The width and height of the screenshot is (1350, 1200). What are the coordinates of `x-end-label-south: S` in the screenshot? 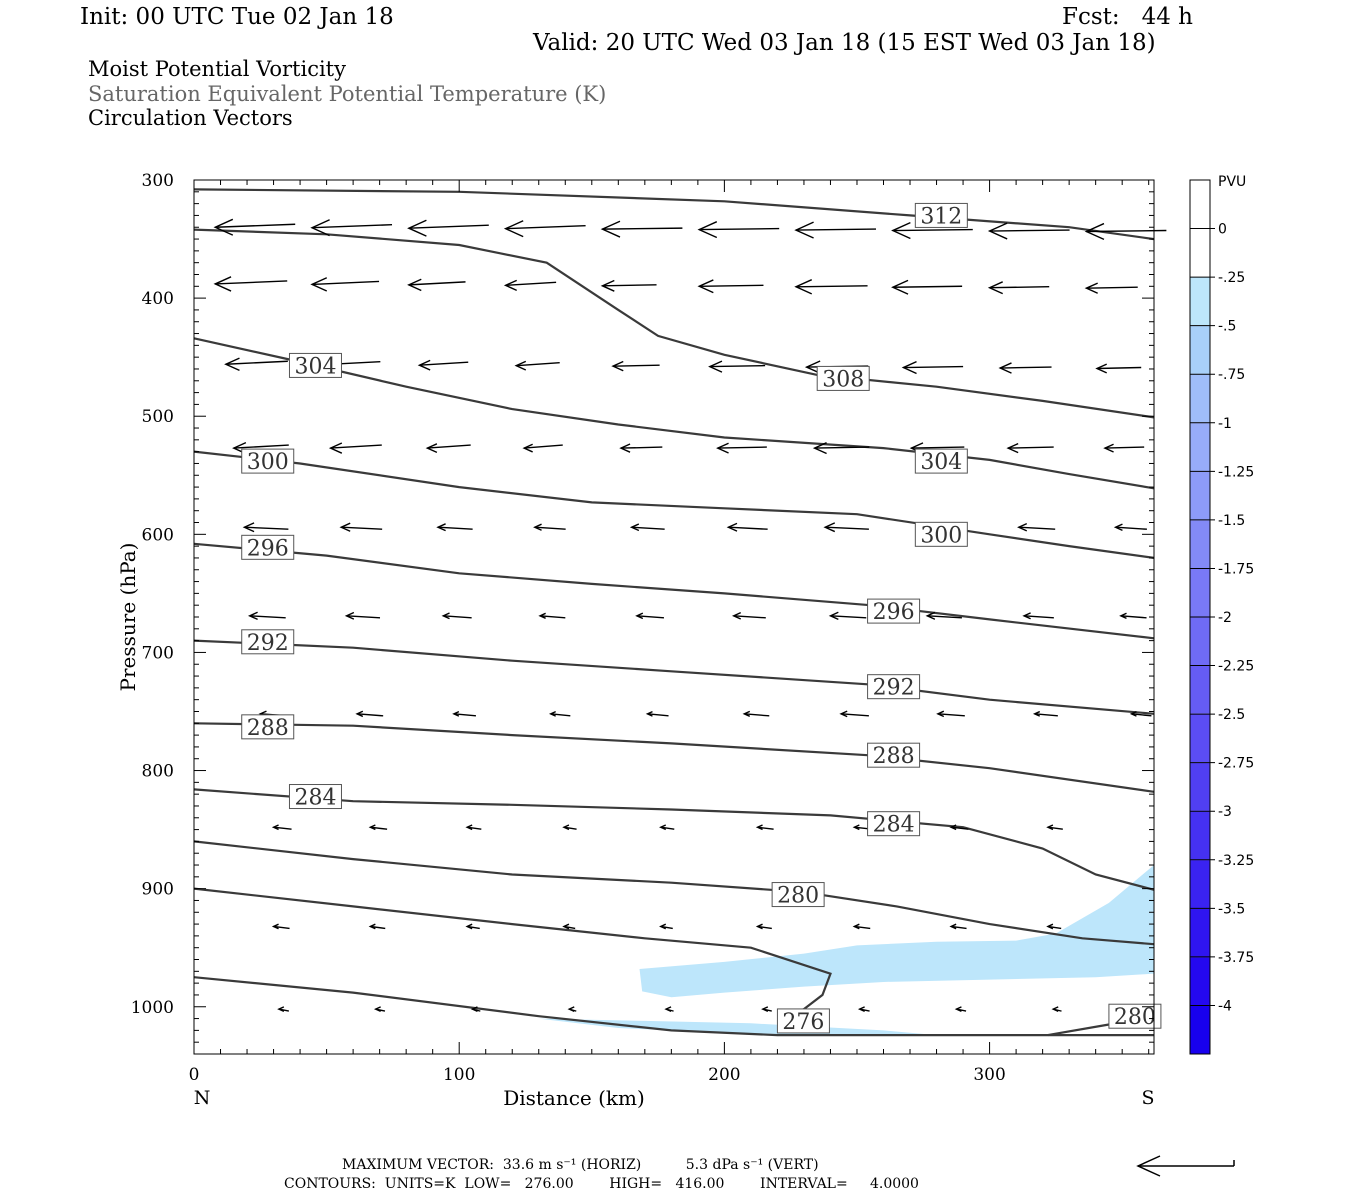 It's located at (1147, 1098).